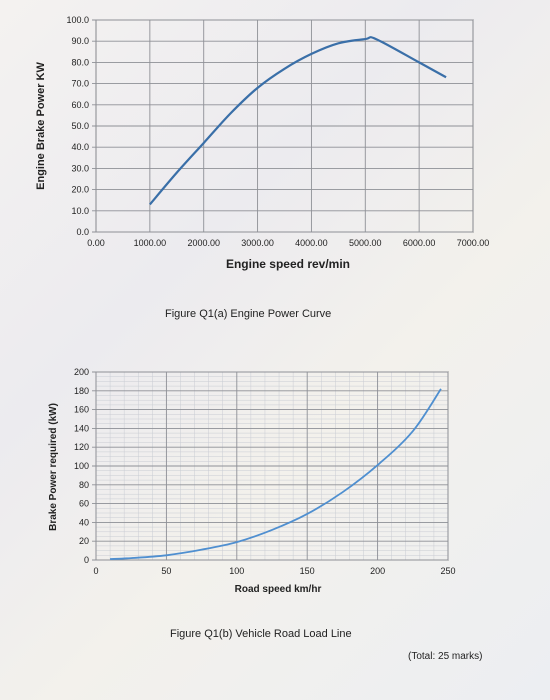 This screenshot has height=700, width=550. I want to click on y-tick-label: 20.0, so click(80, 190).